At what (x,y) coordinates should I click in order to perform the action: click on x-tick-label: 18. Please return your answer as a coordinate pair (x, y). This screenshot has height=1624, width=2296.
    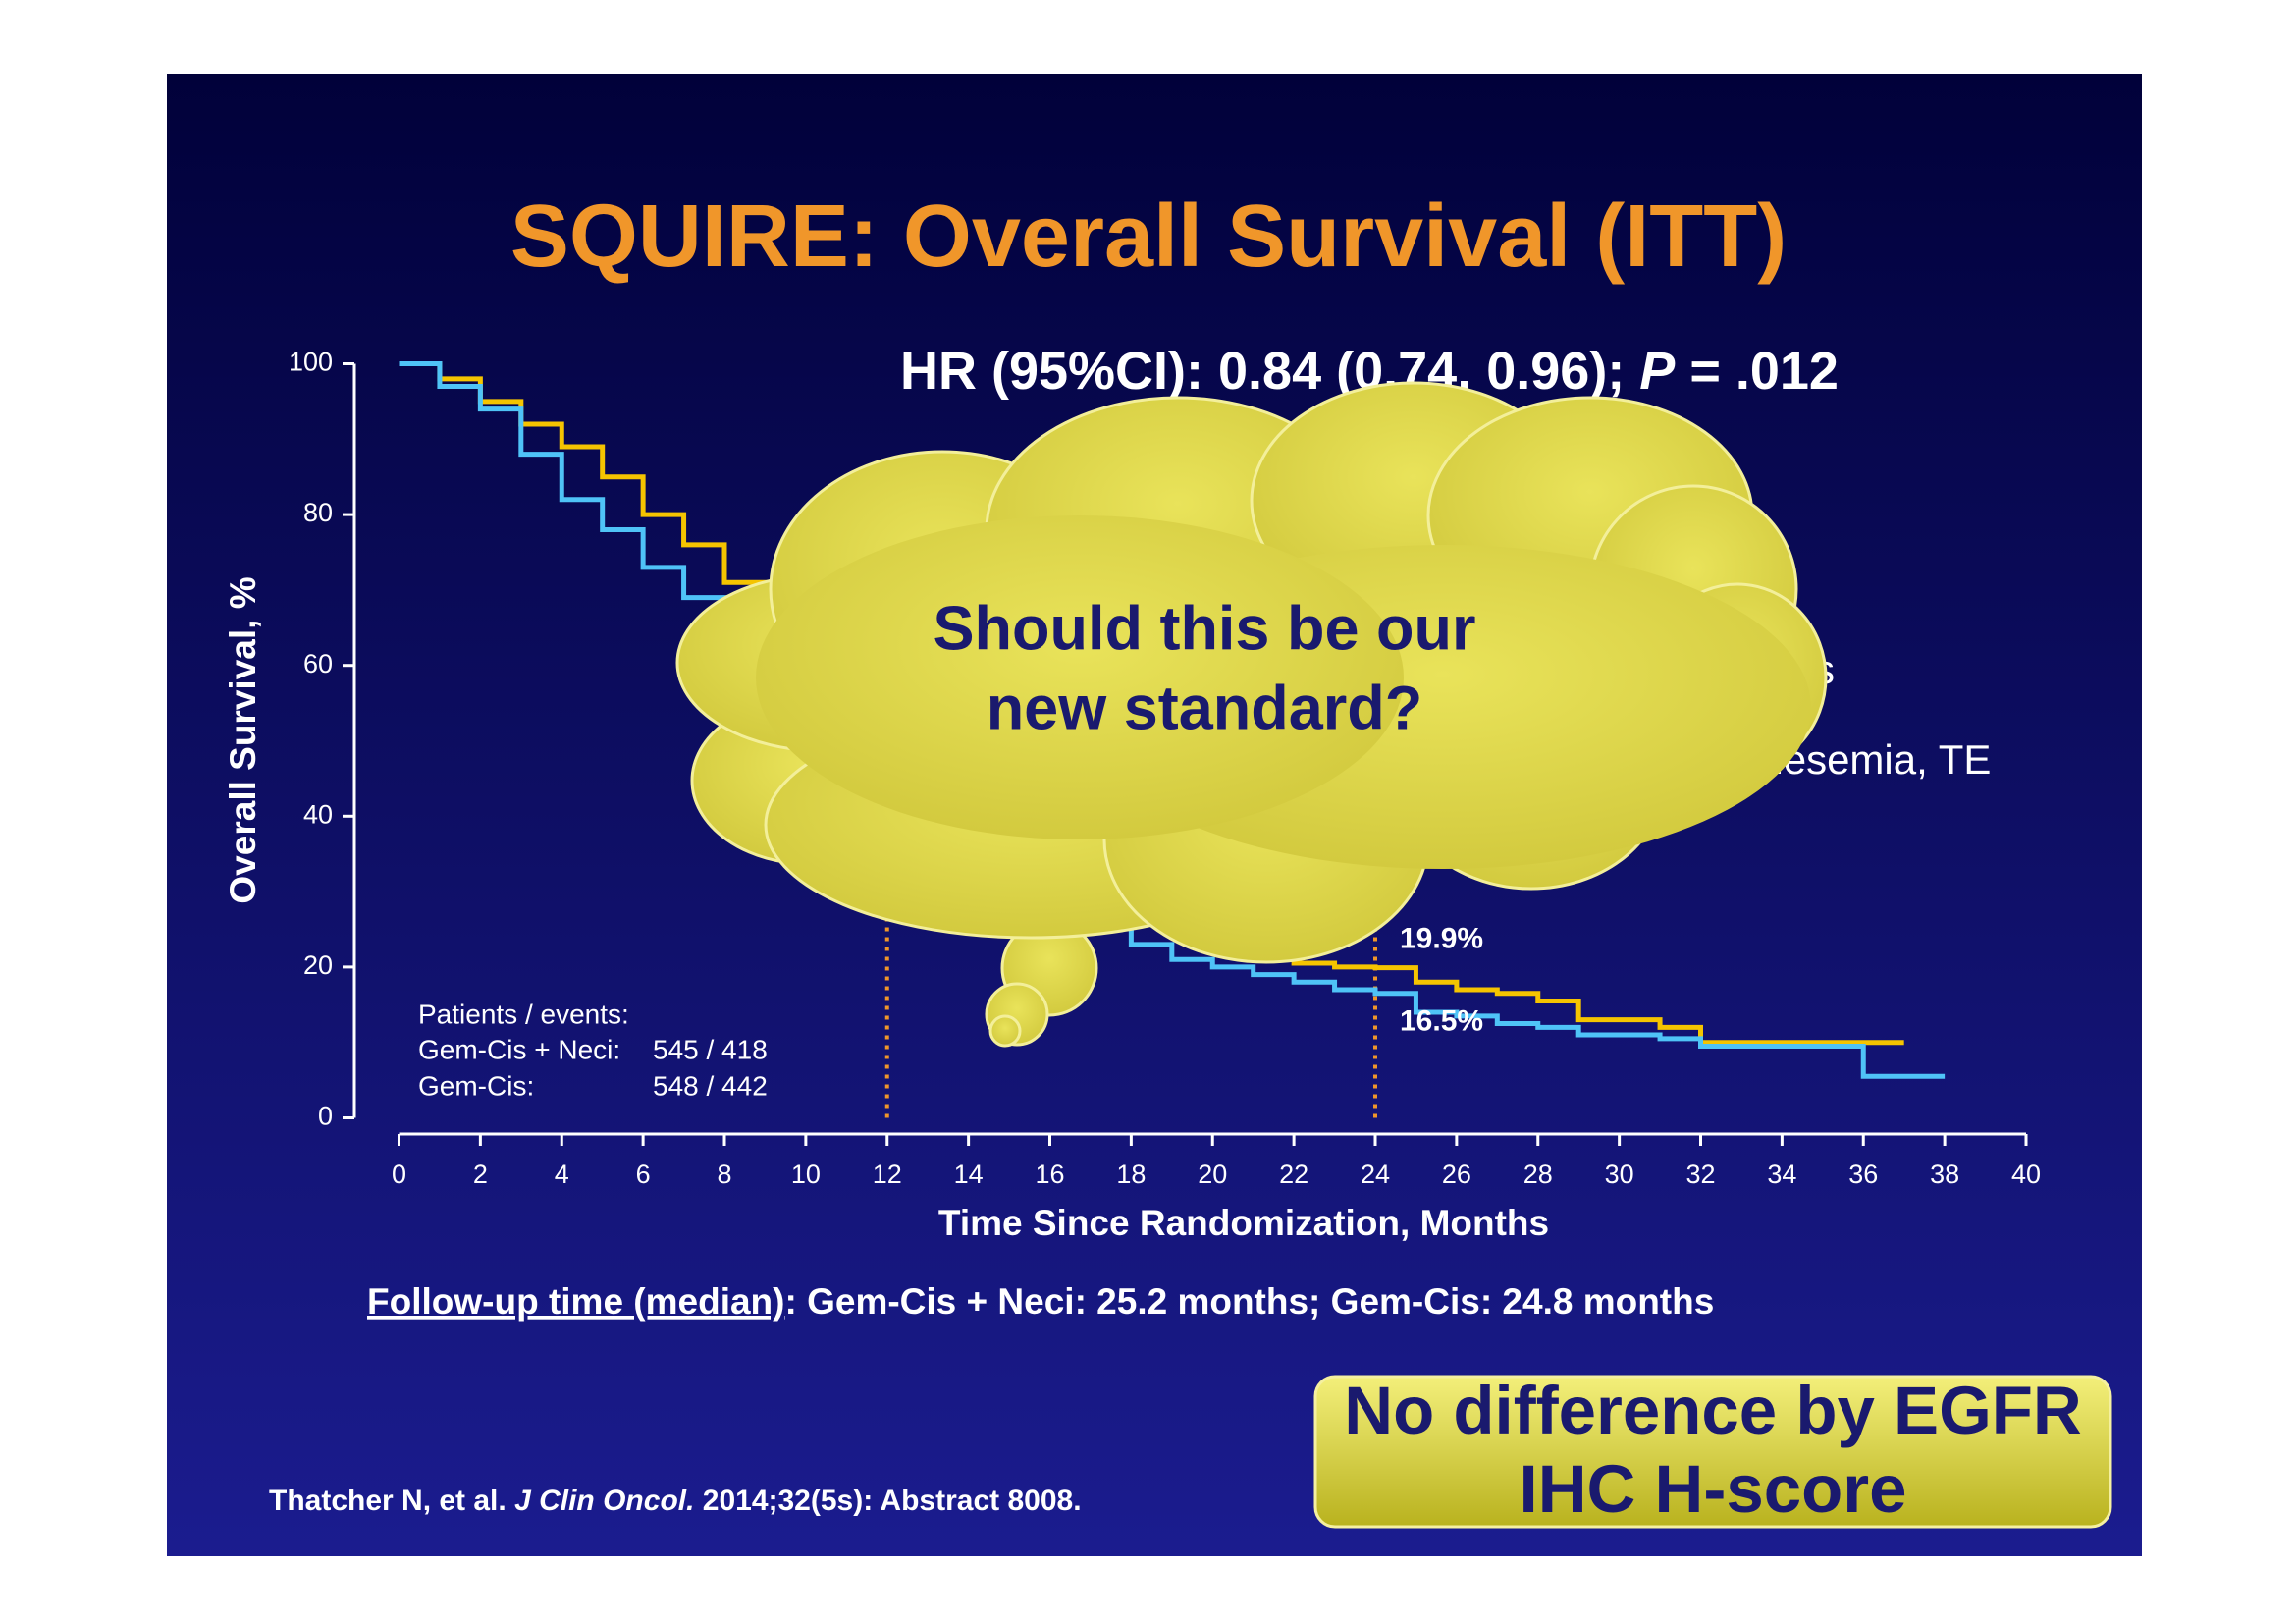
    Looking at the image, I should click on (1131, 1174).